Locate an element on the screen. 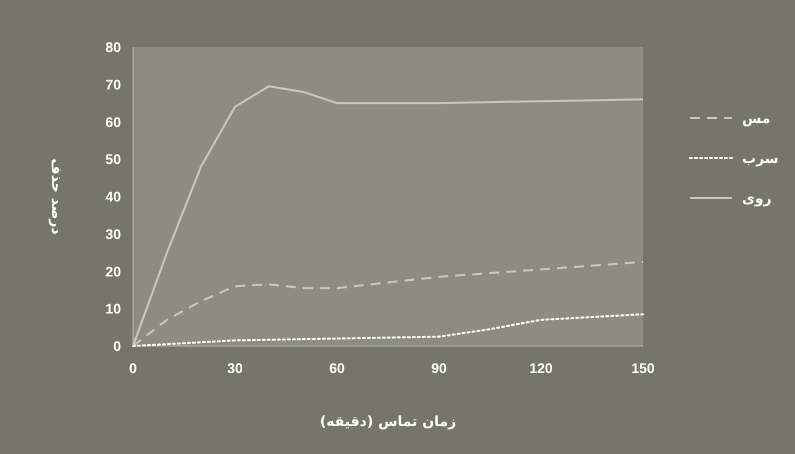 This screenshot has height=454, width=795. x-tick-label: 60 is located at coordinates (337, 368).